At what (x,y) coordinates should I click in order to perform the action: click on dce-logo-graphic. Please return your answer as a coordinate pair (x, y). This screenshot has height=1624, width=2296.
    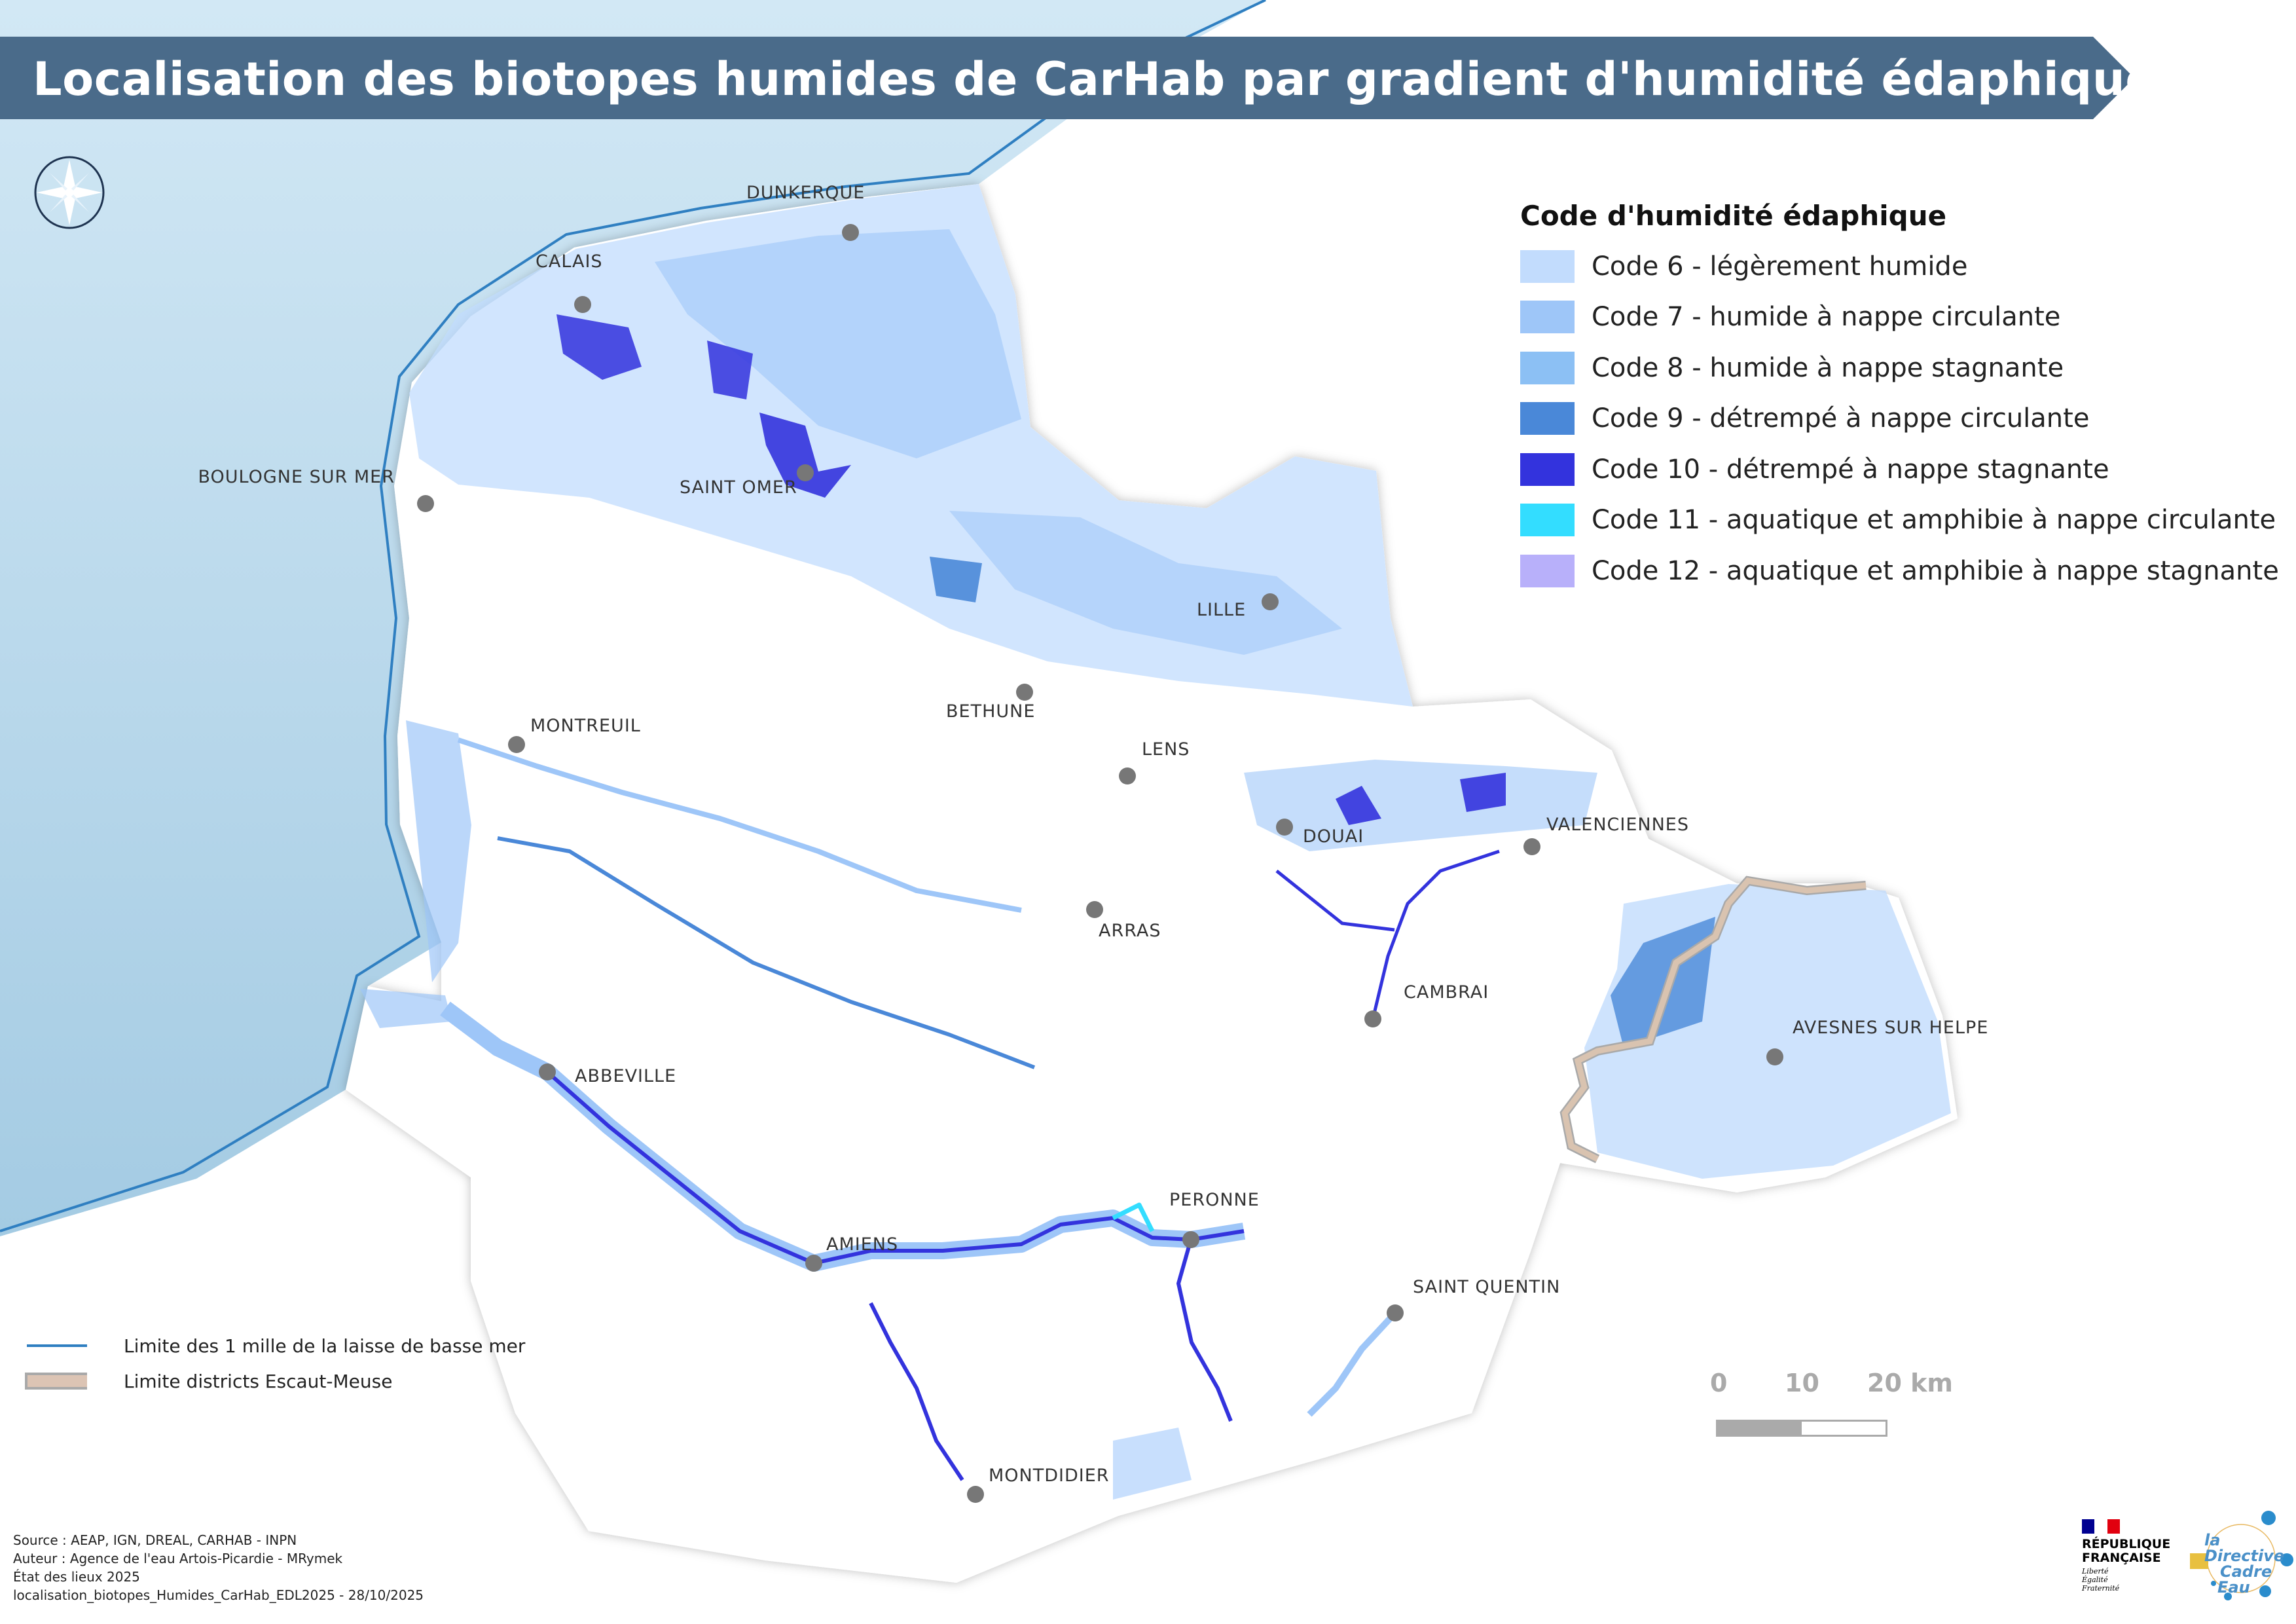
    Looking at the image, I should click on (2241, 1555).